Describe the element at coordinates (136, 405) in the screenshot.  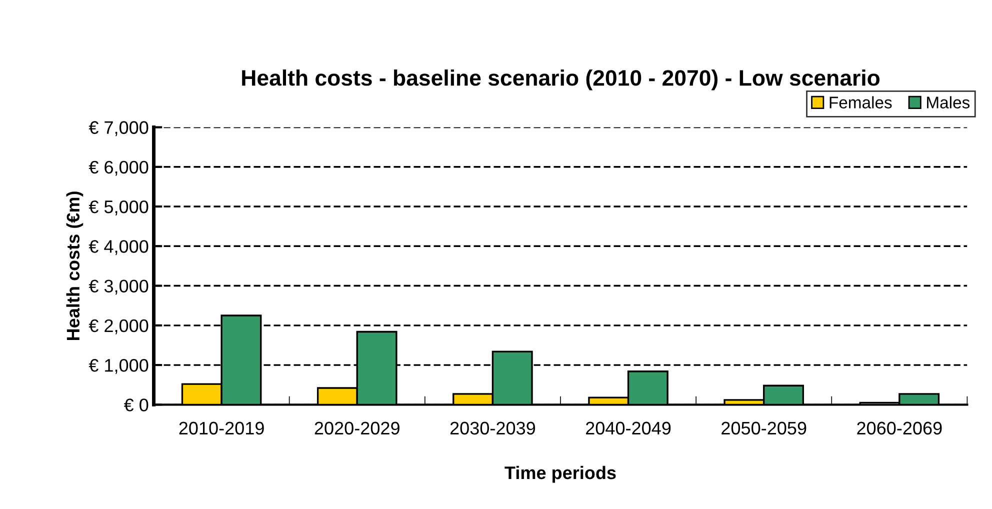
I see `y-tick-label: € 0` at that location.